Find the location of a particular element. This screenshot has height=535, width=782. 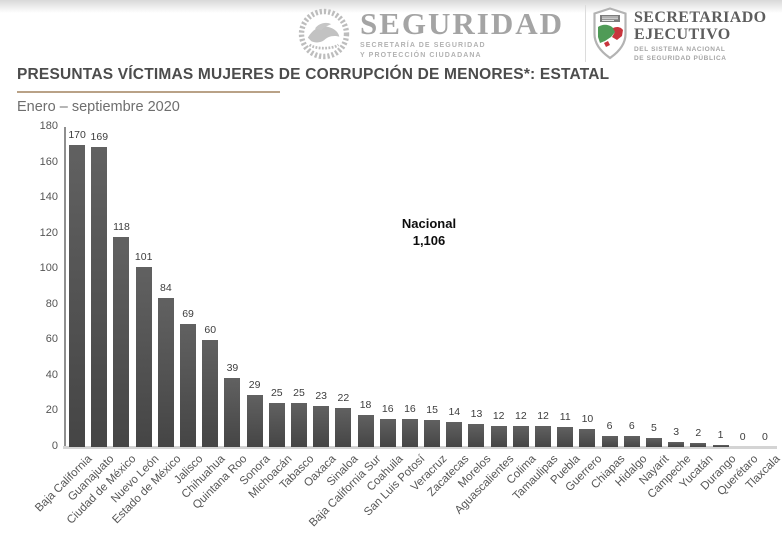

y-axis-tick-label: 120 is located at coordinates (48, 232).